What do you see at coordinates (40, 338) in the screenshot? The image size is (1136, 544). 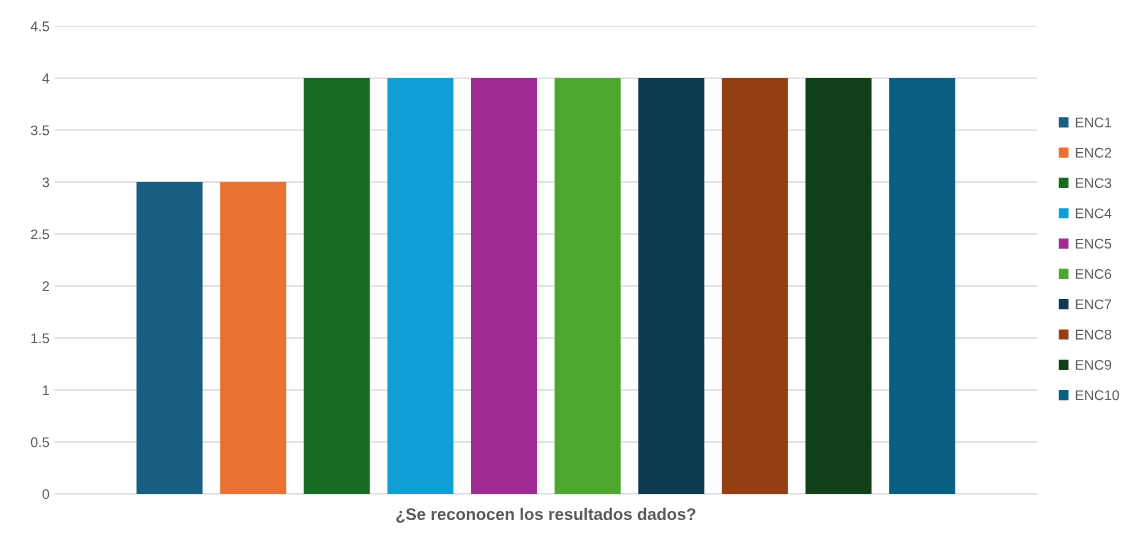 I see `y-tick-label: 1.5` at bounding box center [40, 338].